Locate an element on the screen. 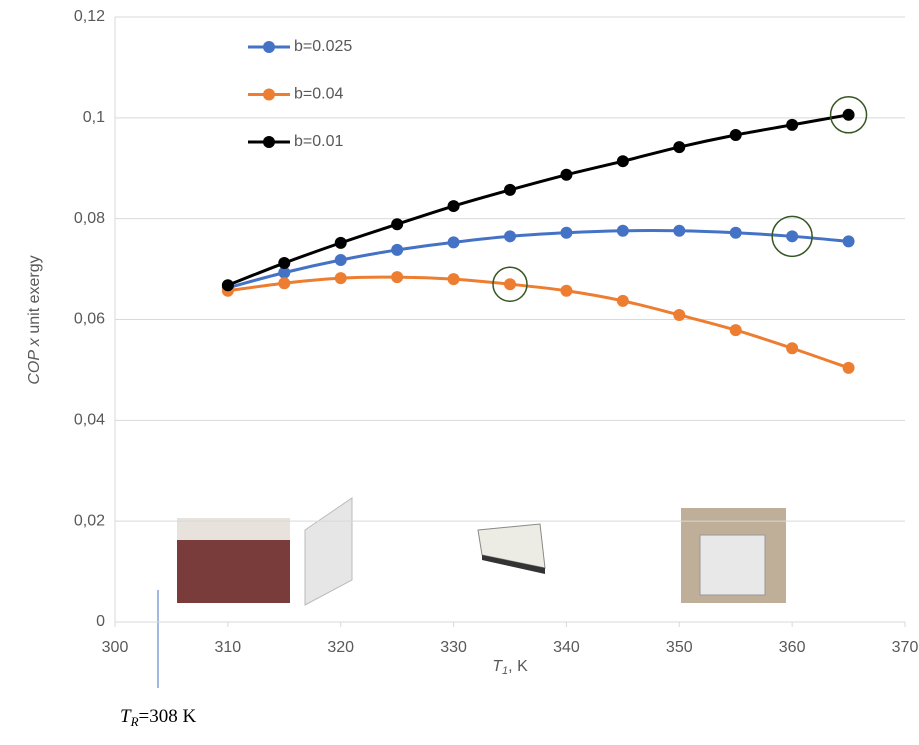 This screenshot has height=745, width=919. legend-label: b=0.01 is located at coordinates (318, 141).